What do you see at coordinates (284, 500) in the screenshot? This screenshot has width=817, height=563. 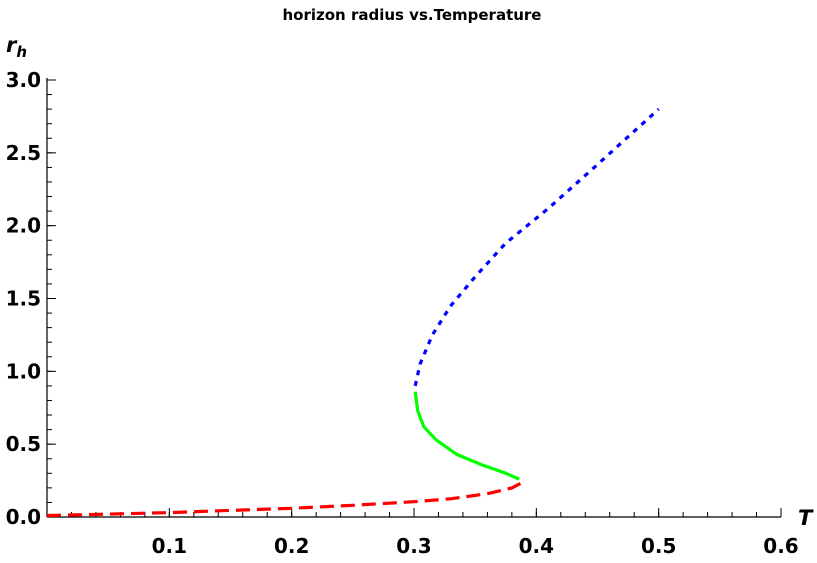 I see `series-dashed-line` at bounding box center [284, 500].